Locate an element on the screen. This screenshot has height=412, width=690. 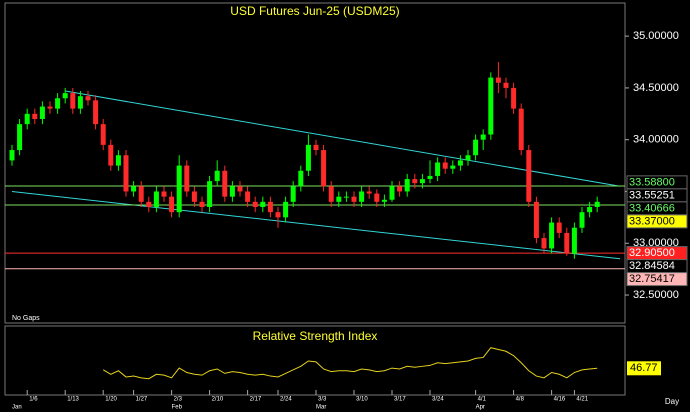
x-tick-label: 4/21 is located at coordinates (582, 400).